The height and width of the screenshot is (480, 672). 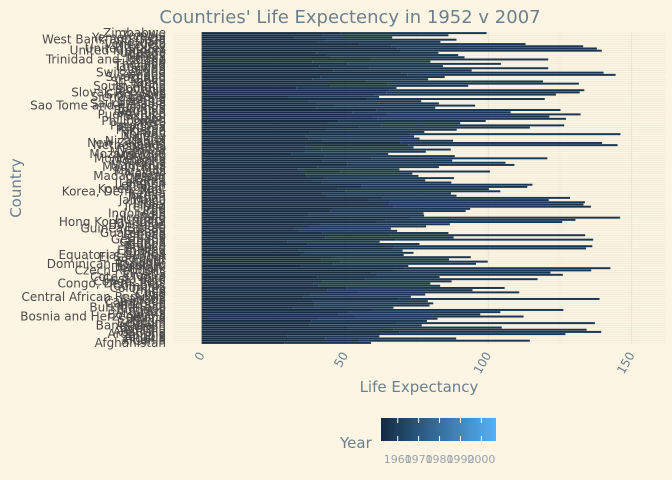 I want to click on y-tick-label: Mauritania, so click(x=134, y=167).